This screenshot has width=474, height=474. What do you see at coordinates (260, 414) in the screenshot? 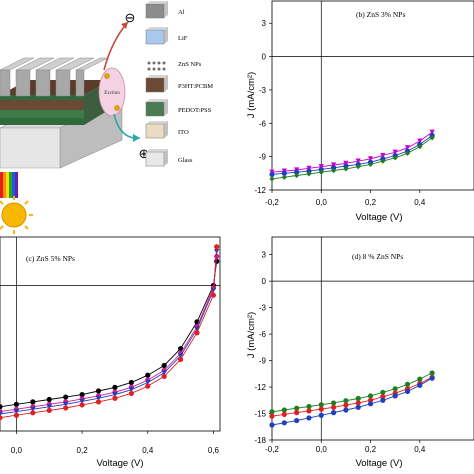
I see `y-tick-label: -15` at bounding box center [260, 414].